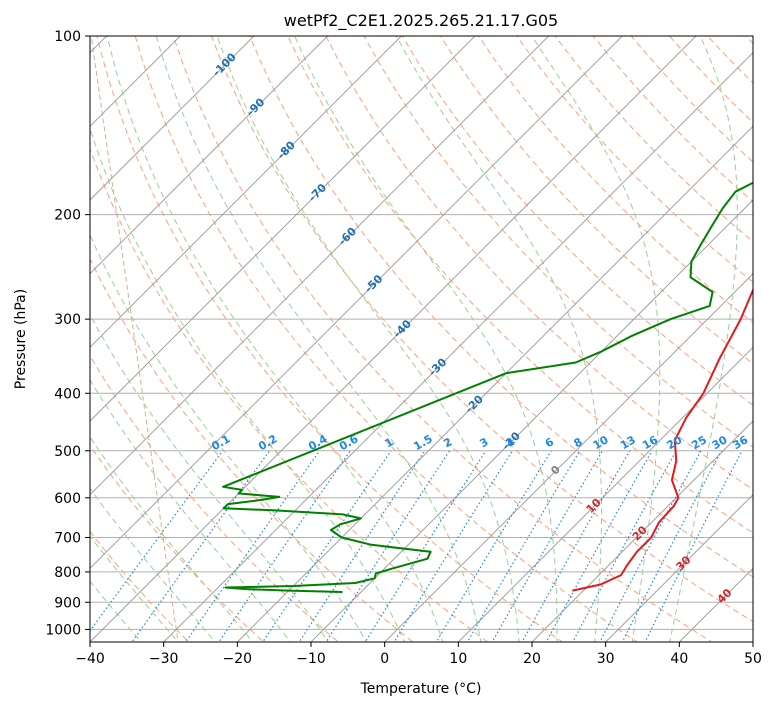  Describe the element at coordinates (67, 573) in the screenshot. I see `y-tick-label: 800` at that location.